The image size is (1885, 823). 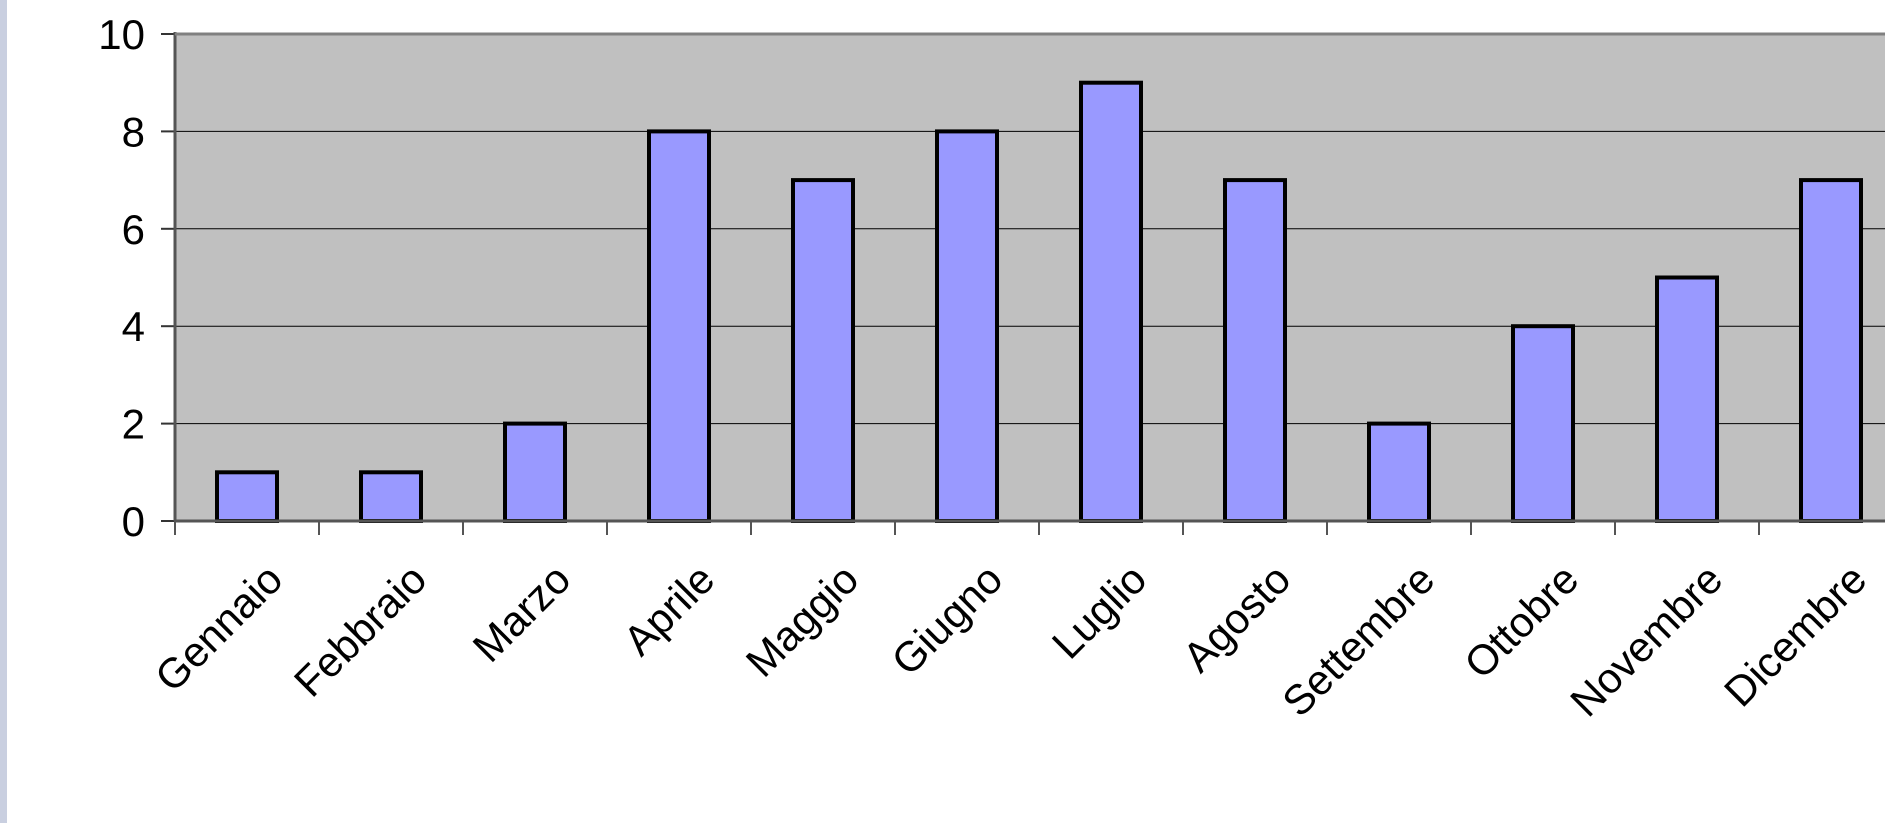 What do you see at coordinates (668, 609) in the screenshot?
I see `x-category-label: Aprile` at bounding box center [668, 609].